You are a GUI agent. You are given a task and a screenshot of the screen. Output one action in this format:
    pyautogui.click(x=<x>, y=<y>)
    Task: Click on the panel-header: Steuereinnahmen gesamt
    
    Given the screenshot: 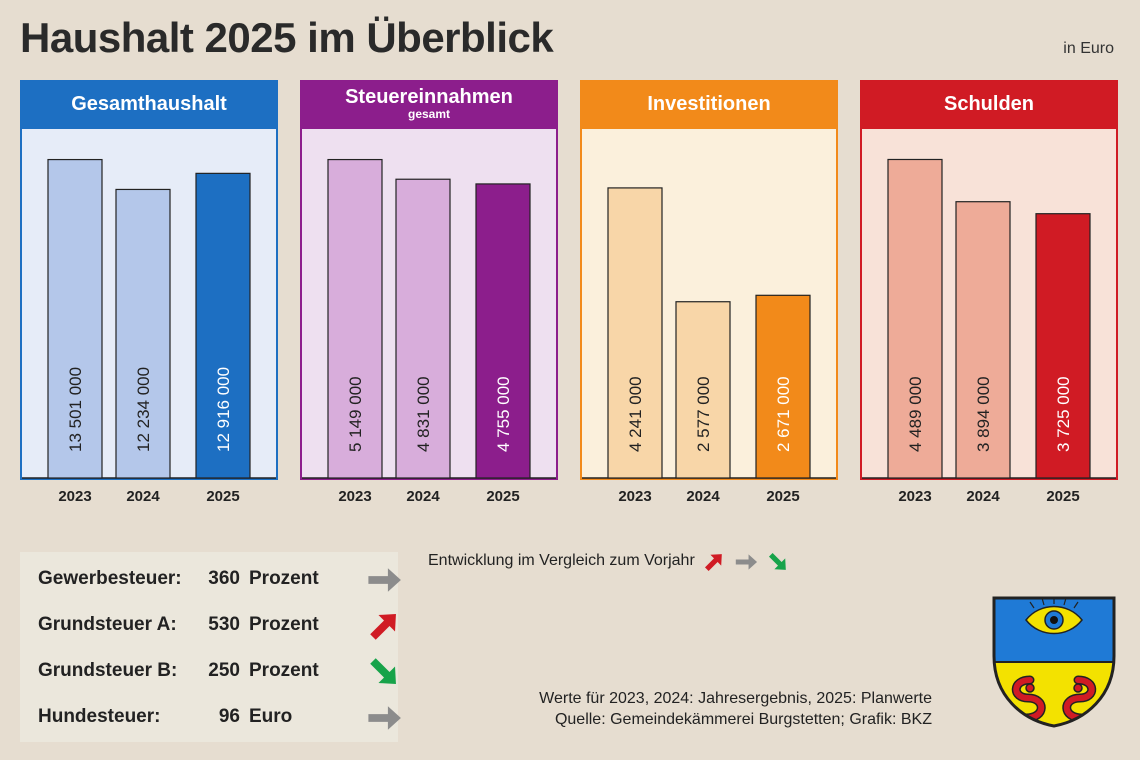 What is the action you would take?
    pyautogui.click(x=429, y=105)
    